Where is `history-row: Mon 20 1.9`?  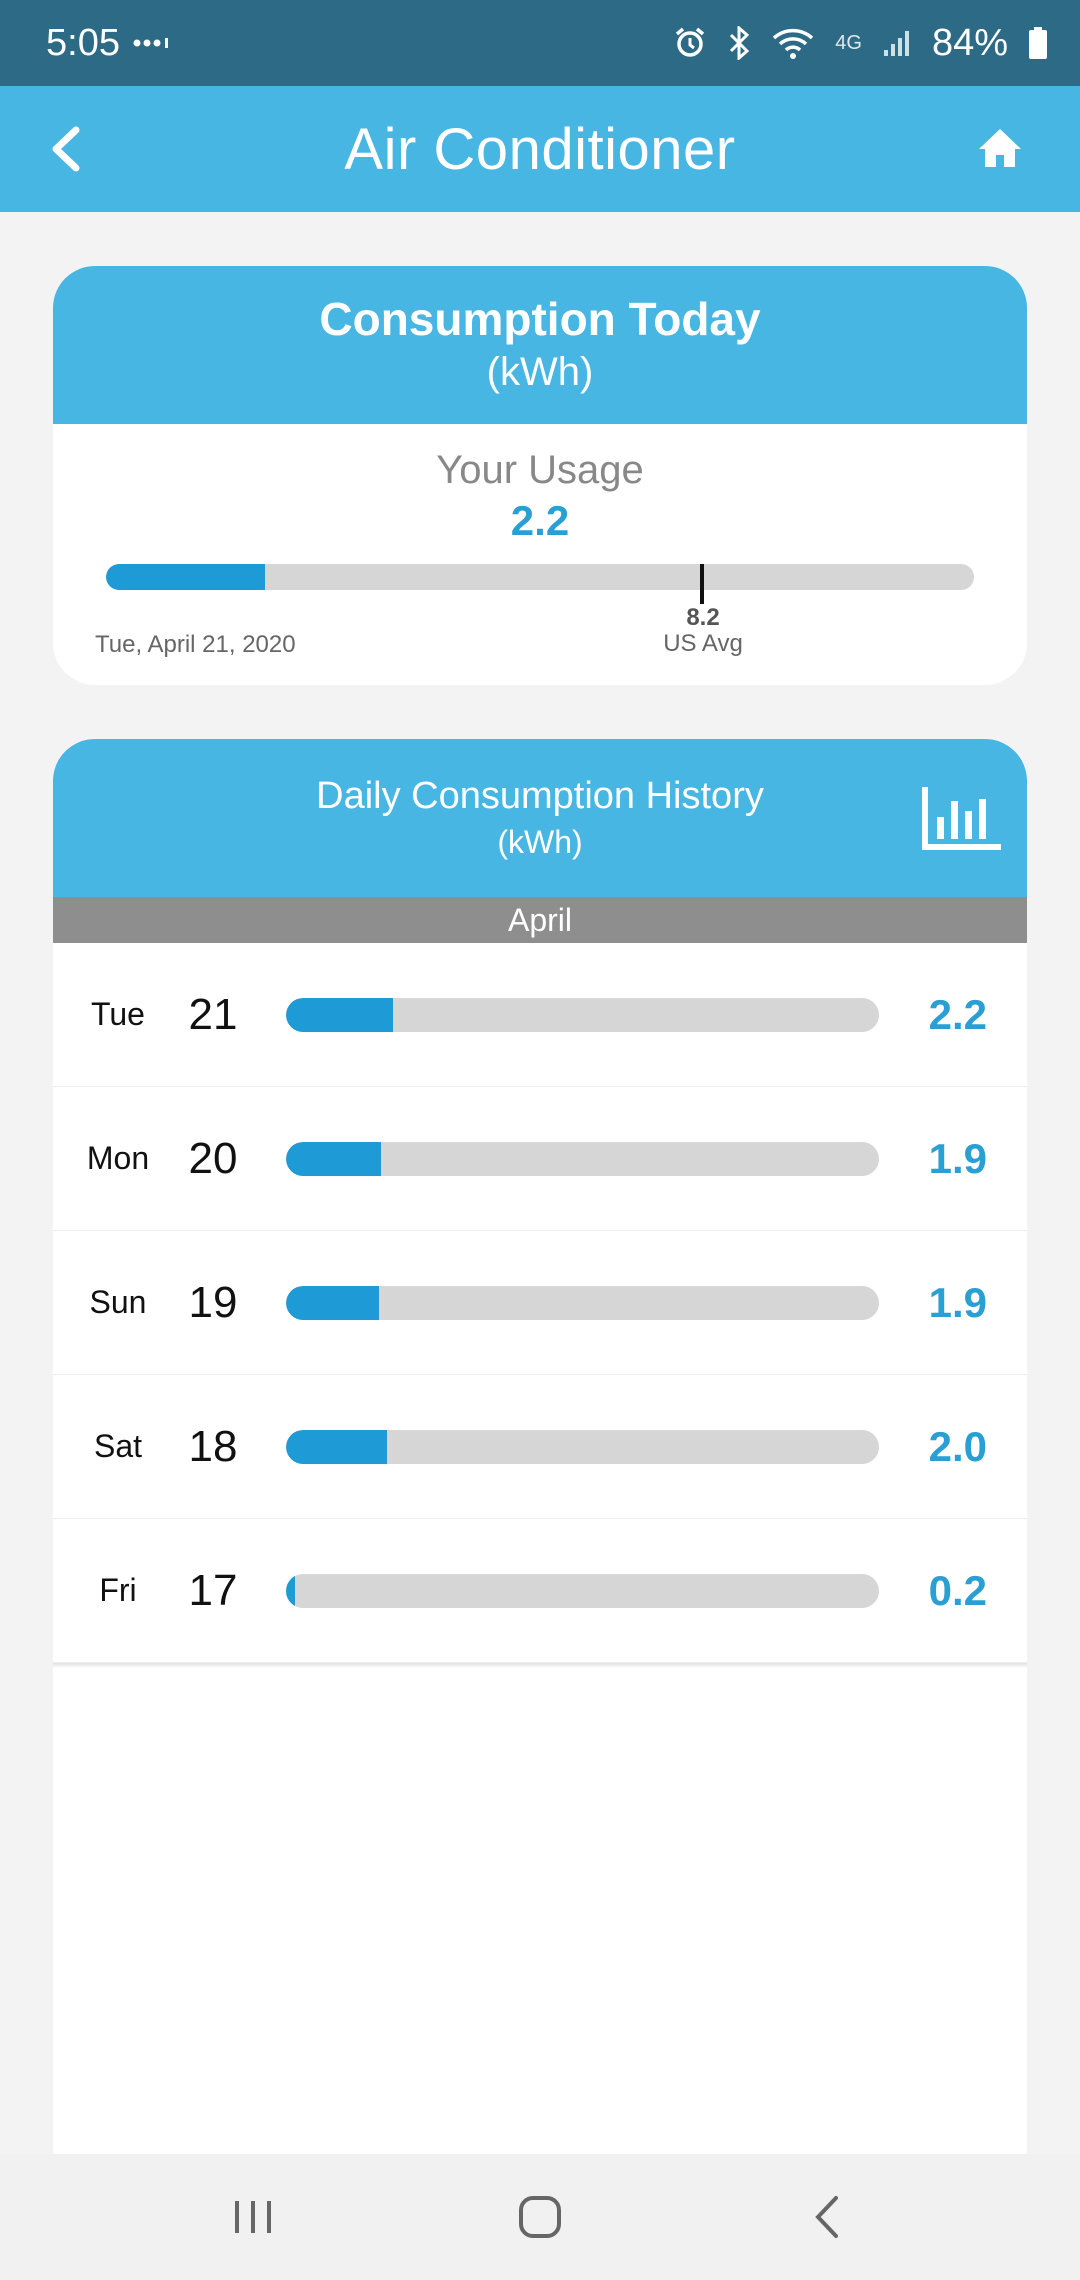 history-row: Mon 20 1.9 is located at coordinates (540, 1159).